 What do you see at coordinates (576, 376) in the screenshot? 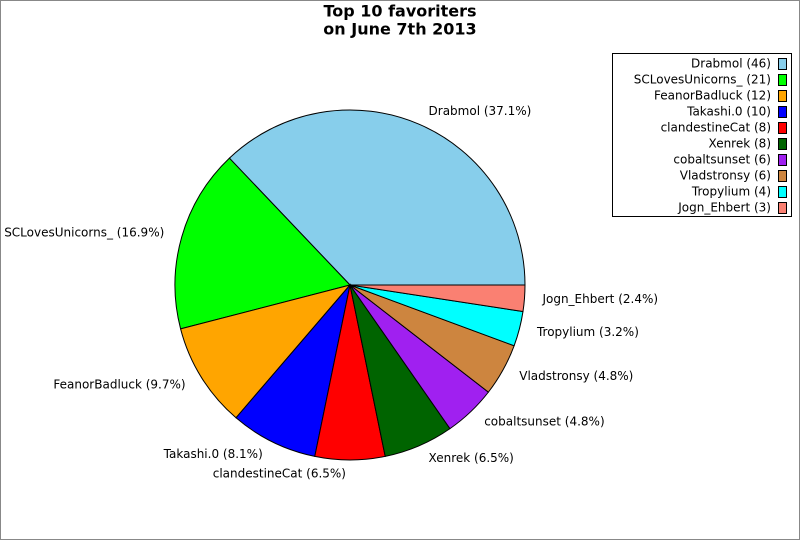
I see `slice-label: Vladstronsy (4.8%)` at bounding box center [576, 376].